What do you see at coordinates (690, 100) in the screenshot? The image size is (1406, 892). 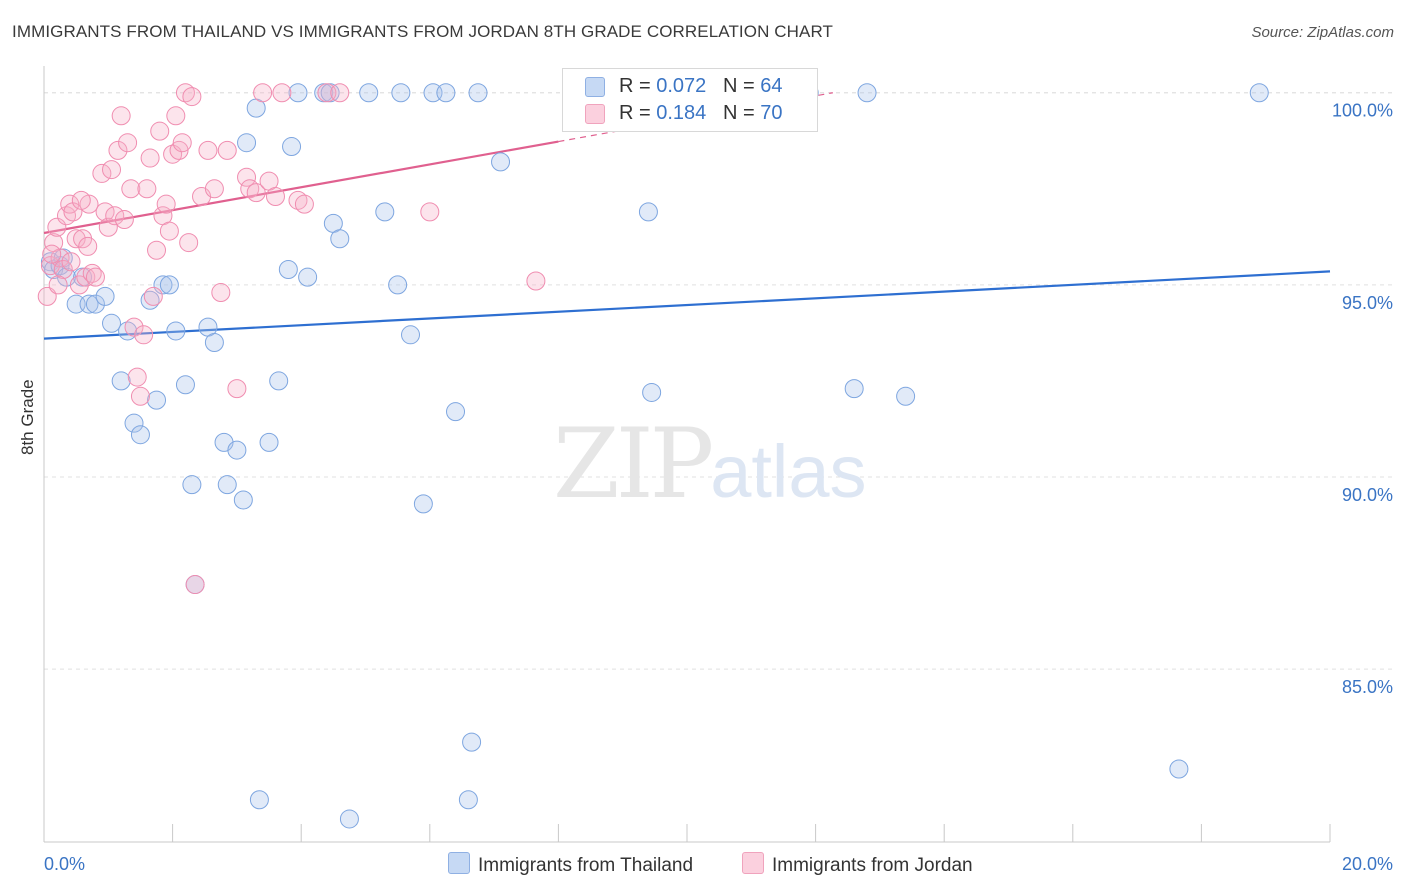 I see `stats-legend: R = 0.072 N = 64 R = 0.184 N = 70` at bounding box center [690, 100].